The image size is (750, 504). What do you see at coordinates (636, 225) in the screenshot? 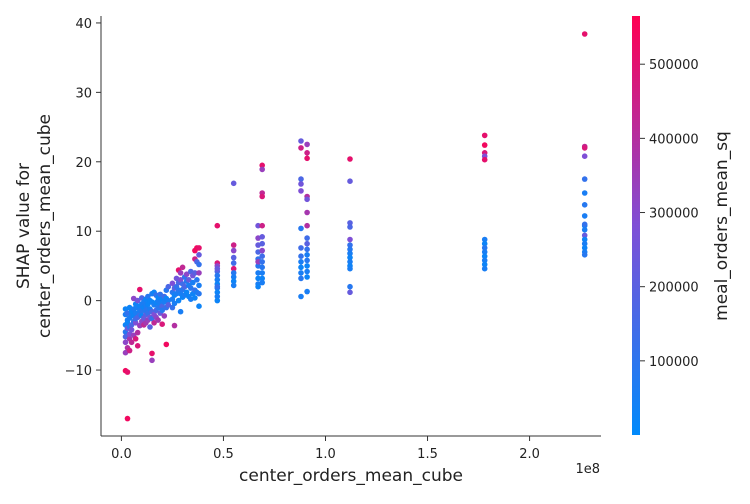
I see `colorbar` at bounding box center [636, 225].